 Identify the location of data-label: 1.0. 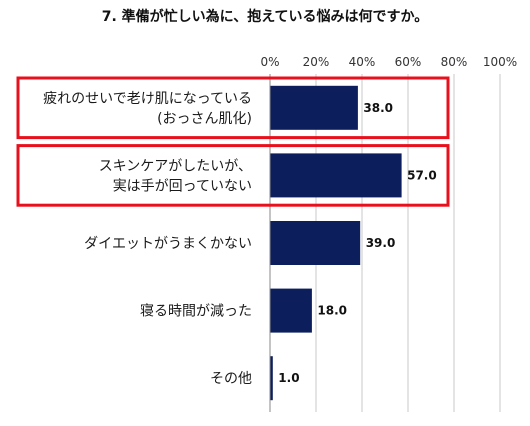
(288, 378).